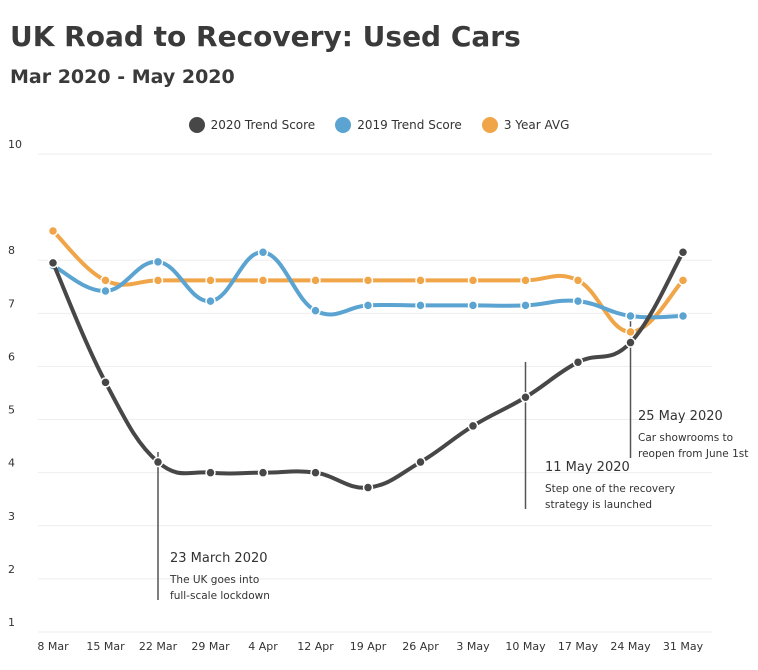 The width and height of the screenshot is (758, 670). I want to click on chart-subtitle: Mar 2020 - May 2020, so click(122, 77).